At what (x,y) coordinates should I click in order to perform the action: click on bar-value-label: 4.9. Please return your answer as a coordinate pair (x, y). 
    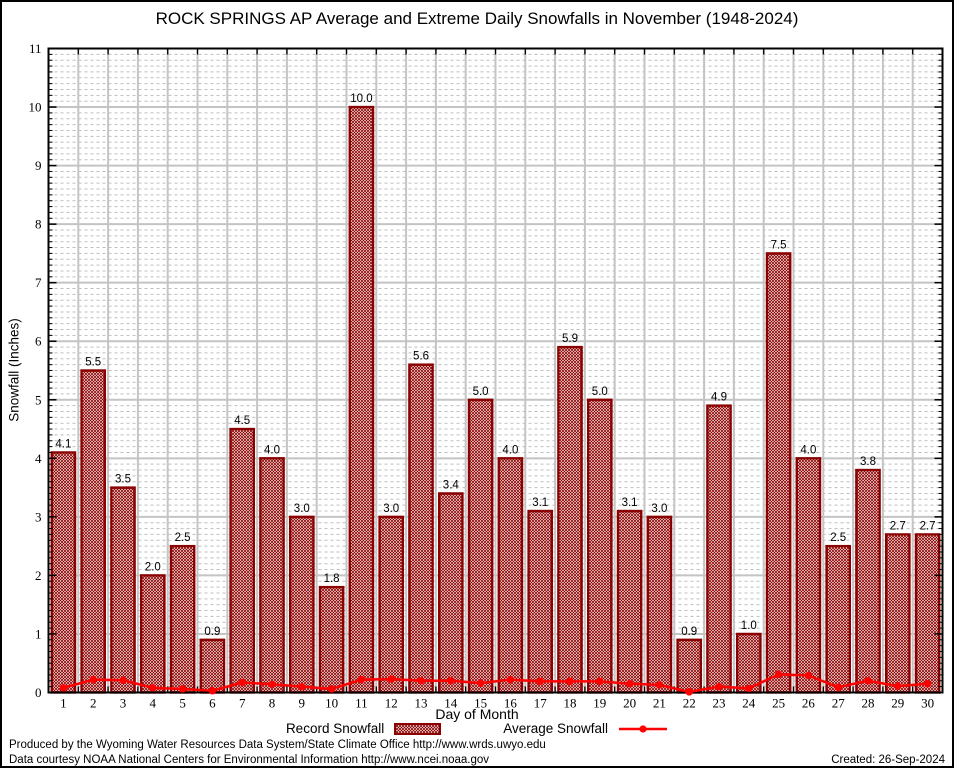
    Looking at the image, I should click on (719, 398).